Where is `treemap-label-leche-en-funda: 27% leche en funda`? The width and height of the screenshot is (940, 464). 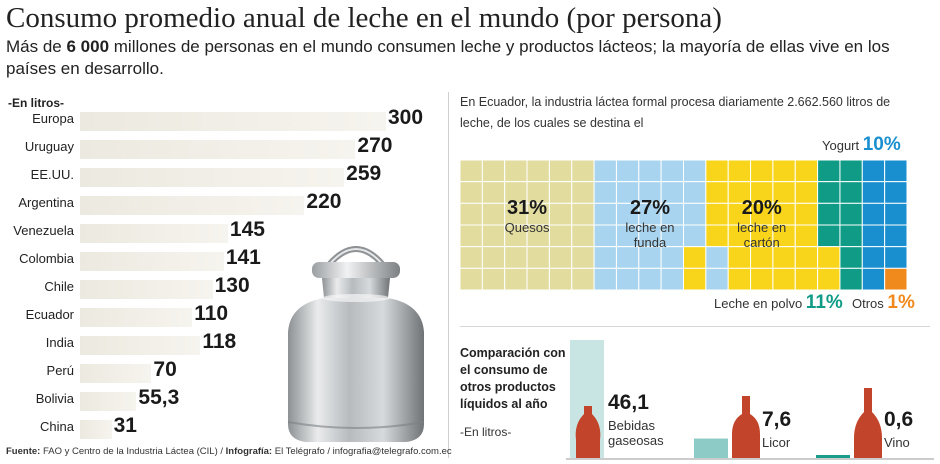
treemap-label-leche-en-funda: 27% leche en funda is located at coordinates (650, 223).